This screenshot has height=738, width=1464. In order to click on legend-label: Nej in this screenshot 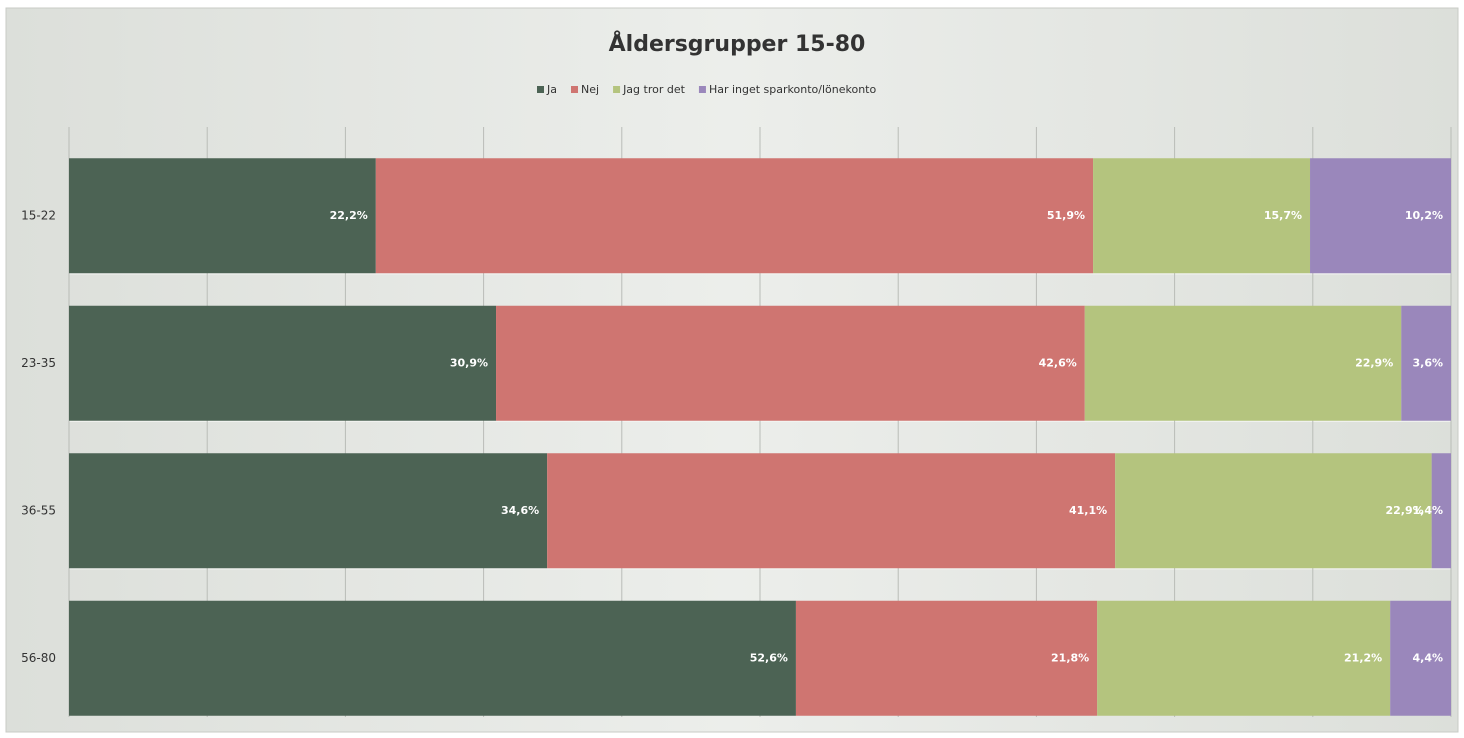, I will do `click(590, 89)`.